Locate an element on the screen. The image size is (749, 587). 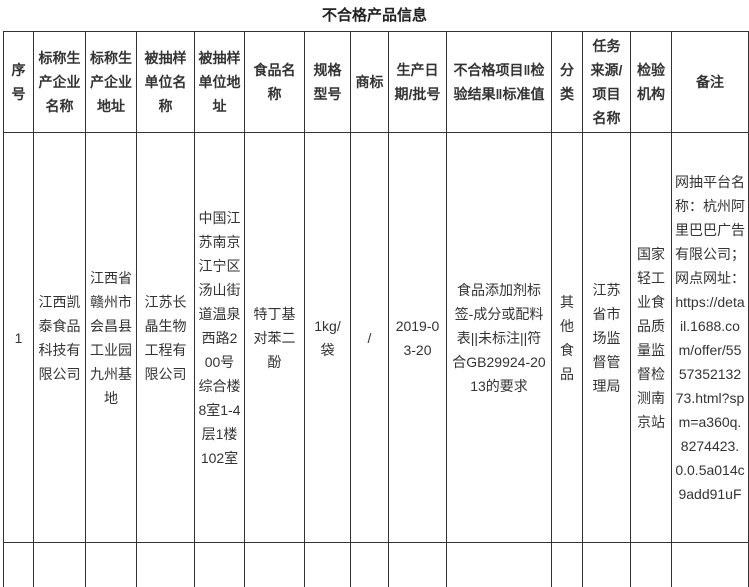
col-header-spec-model: 规格型号 is located at coordinates (328, 82).